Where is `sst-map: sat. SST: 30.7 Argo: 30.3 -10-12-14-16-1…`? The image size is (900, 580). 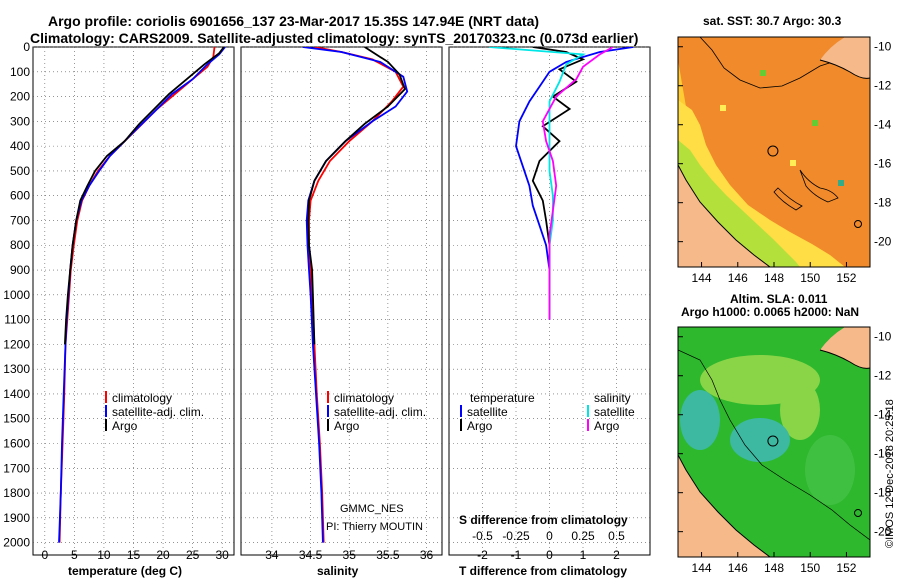
sst-map: sat. SST: 30.7 Argo: 30.3 -10-12-14-16-1… is located at coordinates (784, 149).